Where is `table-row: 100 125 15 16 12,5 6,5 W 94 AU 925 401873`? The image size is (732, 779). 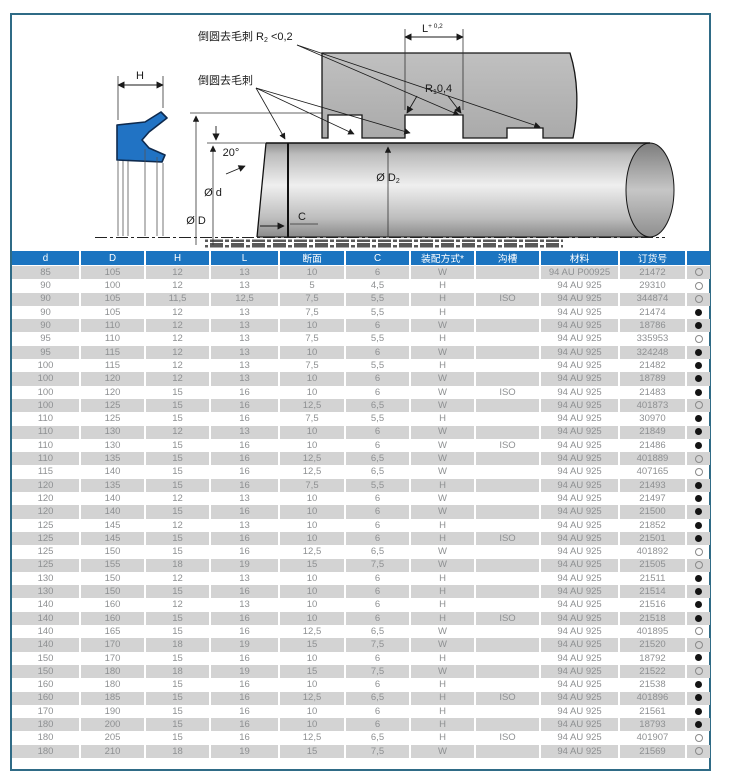 table-row: 100 125 15 16 12,5 6,5 W 94 AU 925 401873 is located at coordinates (361, 405).